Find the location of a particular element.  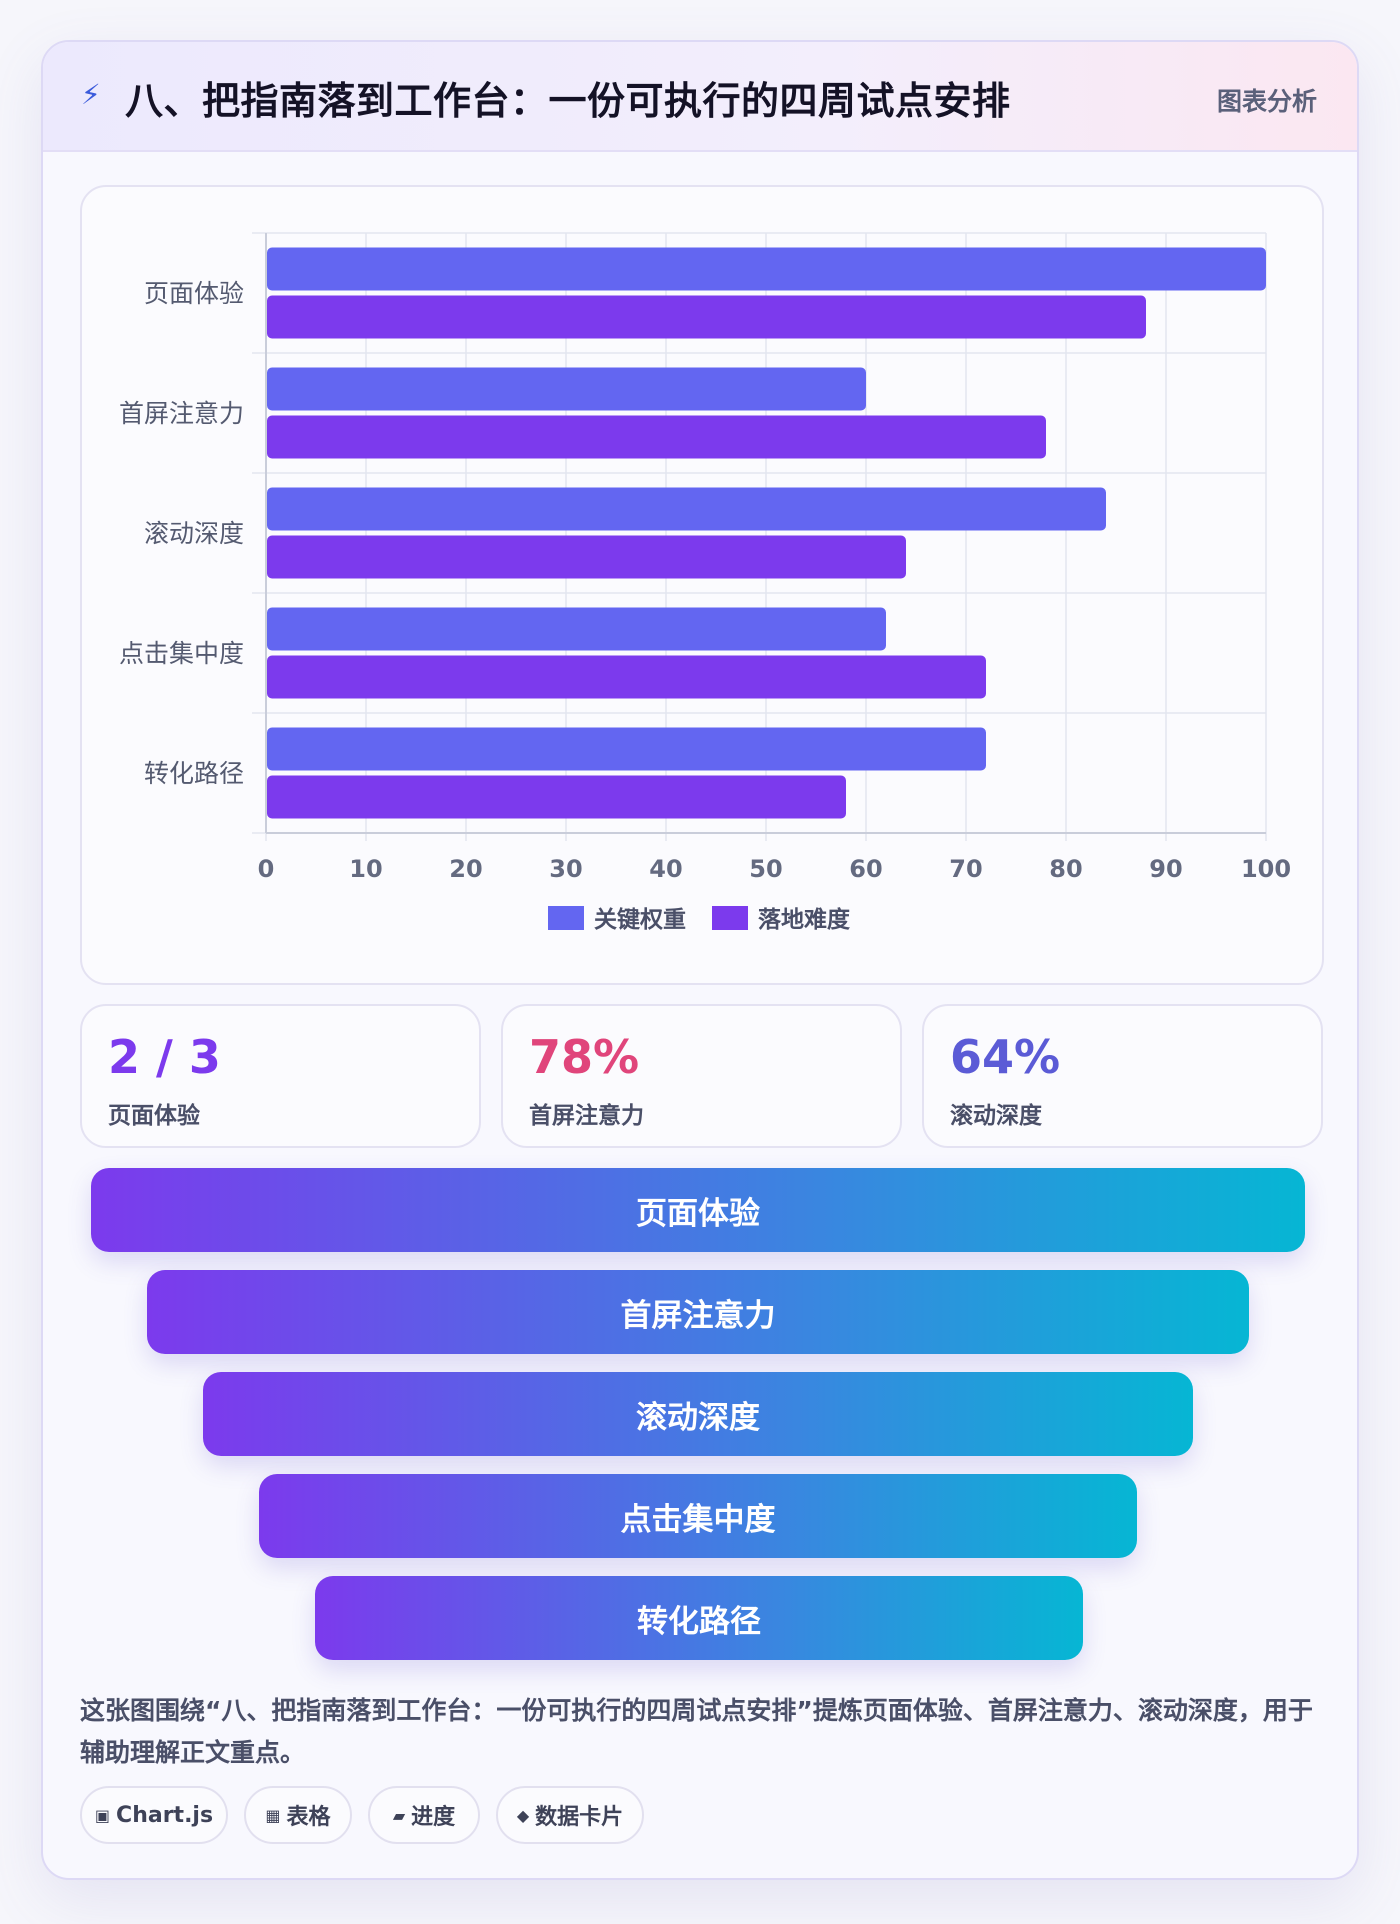

stat-value: 64% is located at coordinates (1005, 1057).